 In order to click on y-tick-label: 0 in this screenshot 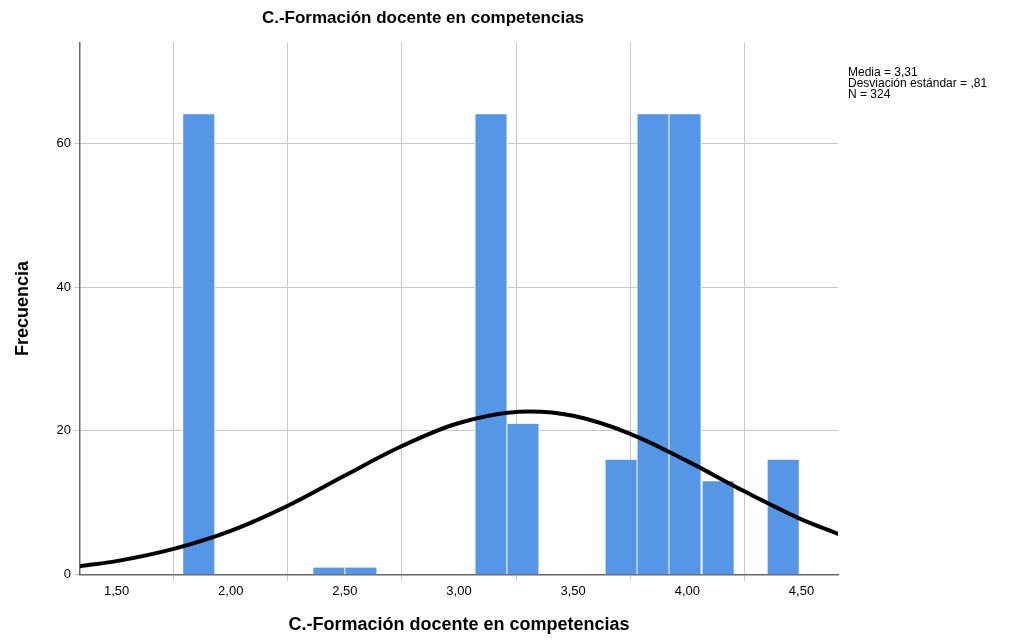, I will do `click(67, 574)`.